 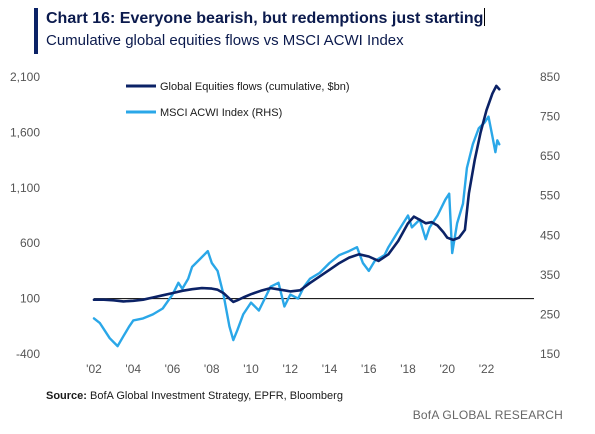 I want to click on left-axis-tick-label: 600, so click(x=30, y=243).